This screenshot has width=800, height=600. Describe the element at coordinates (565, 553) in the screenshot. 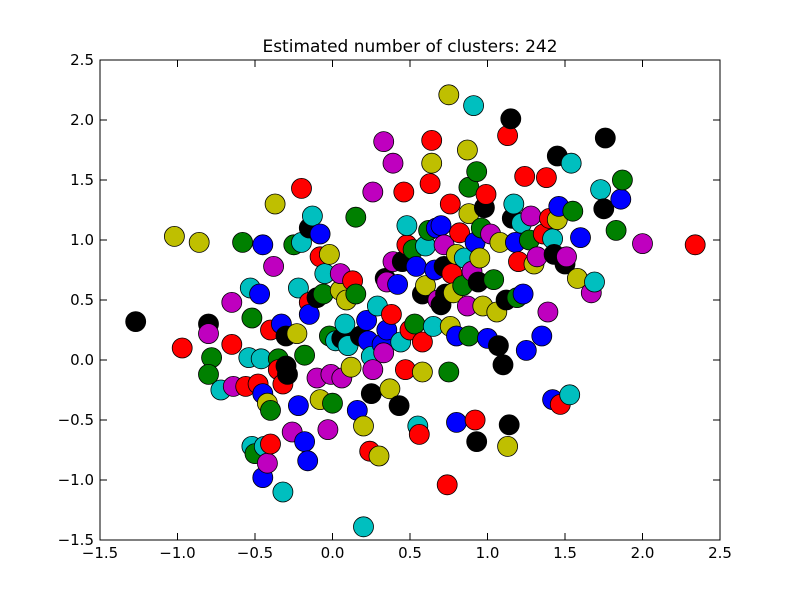

I see `x-tick-label: 1.5` at that location.